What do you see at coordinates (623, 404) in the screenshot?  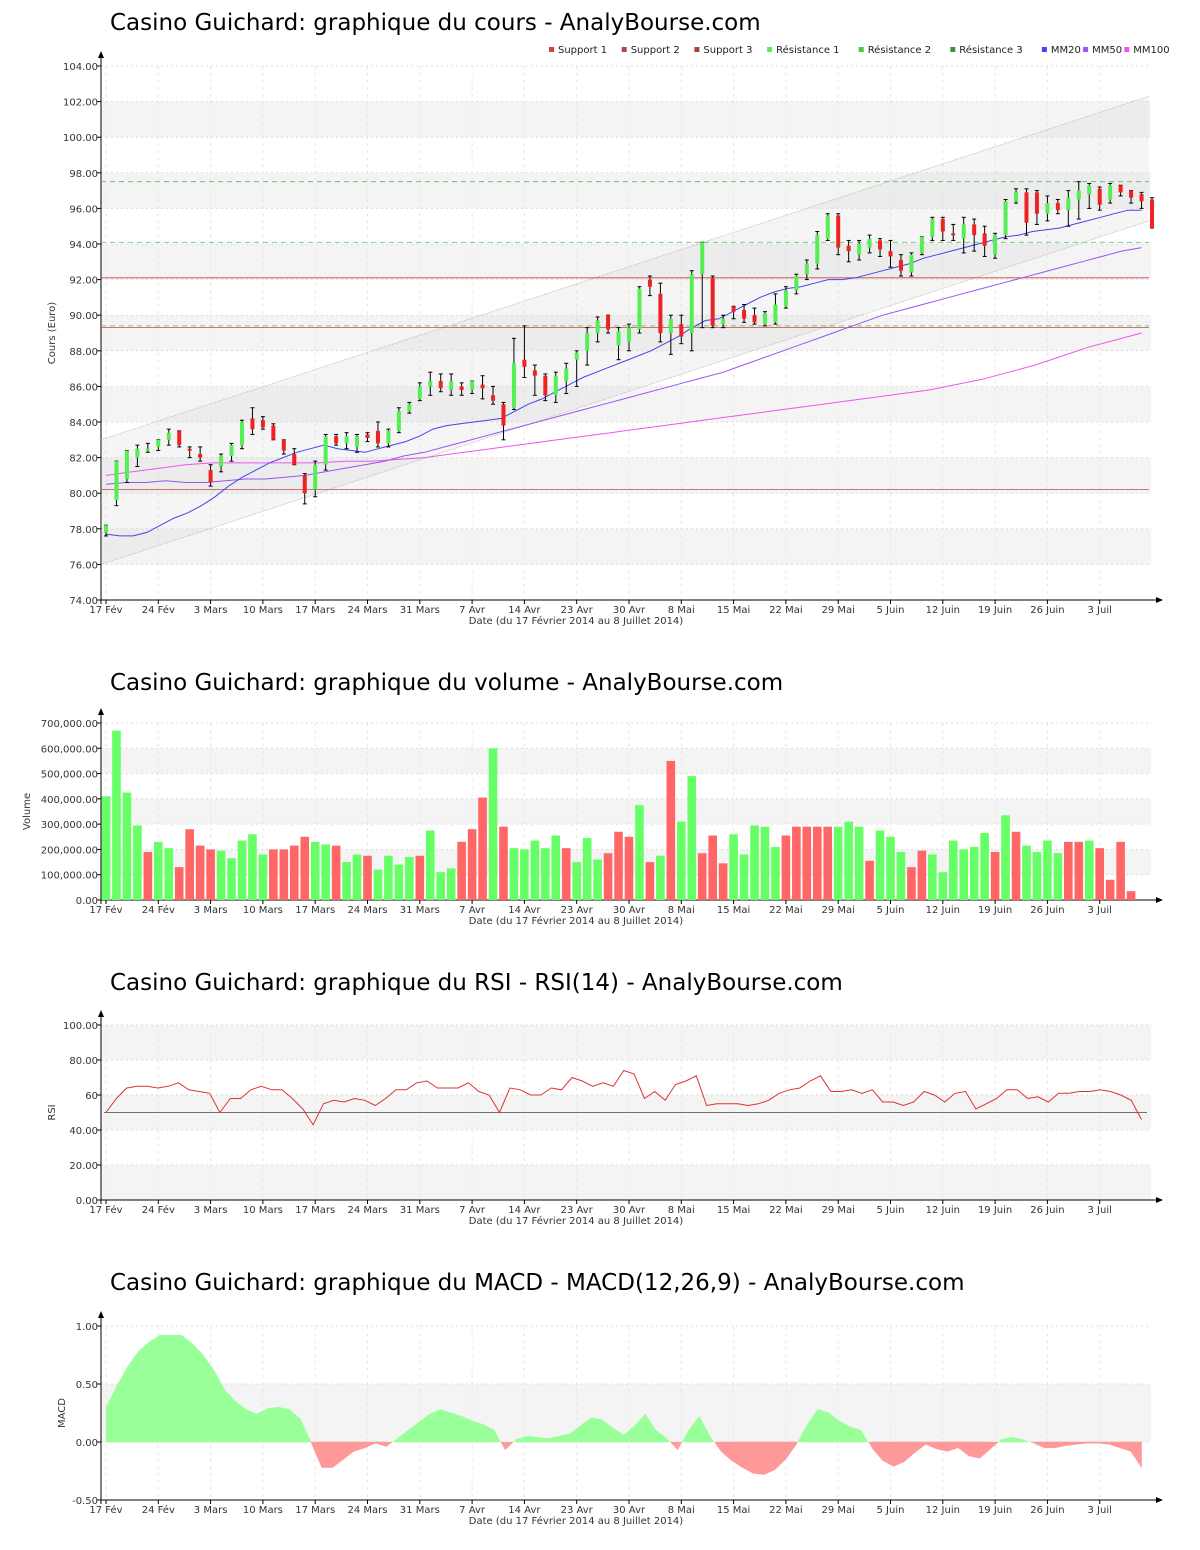 I see `mm100-line` at bounding box center [623, 404].